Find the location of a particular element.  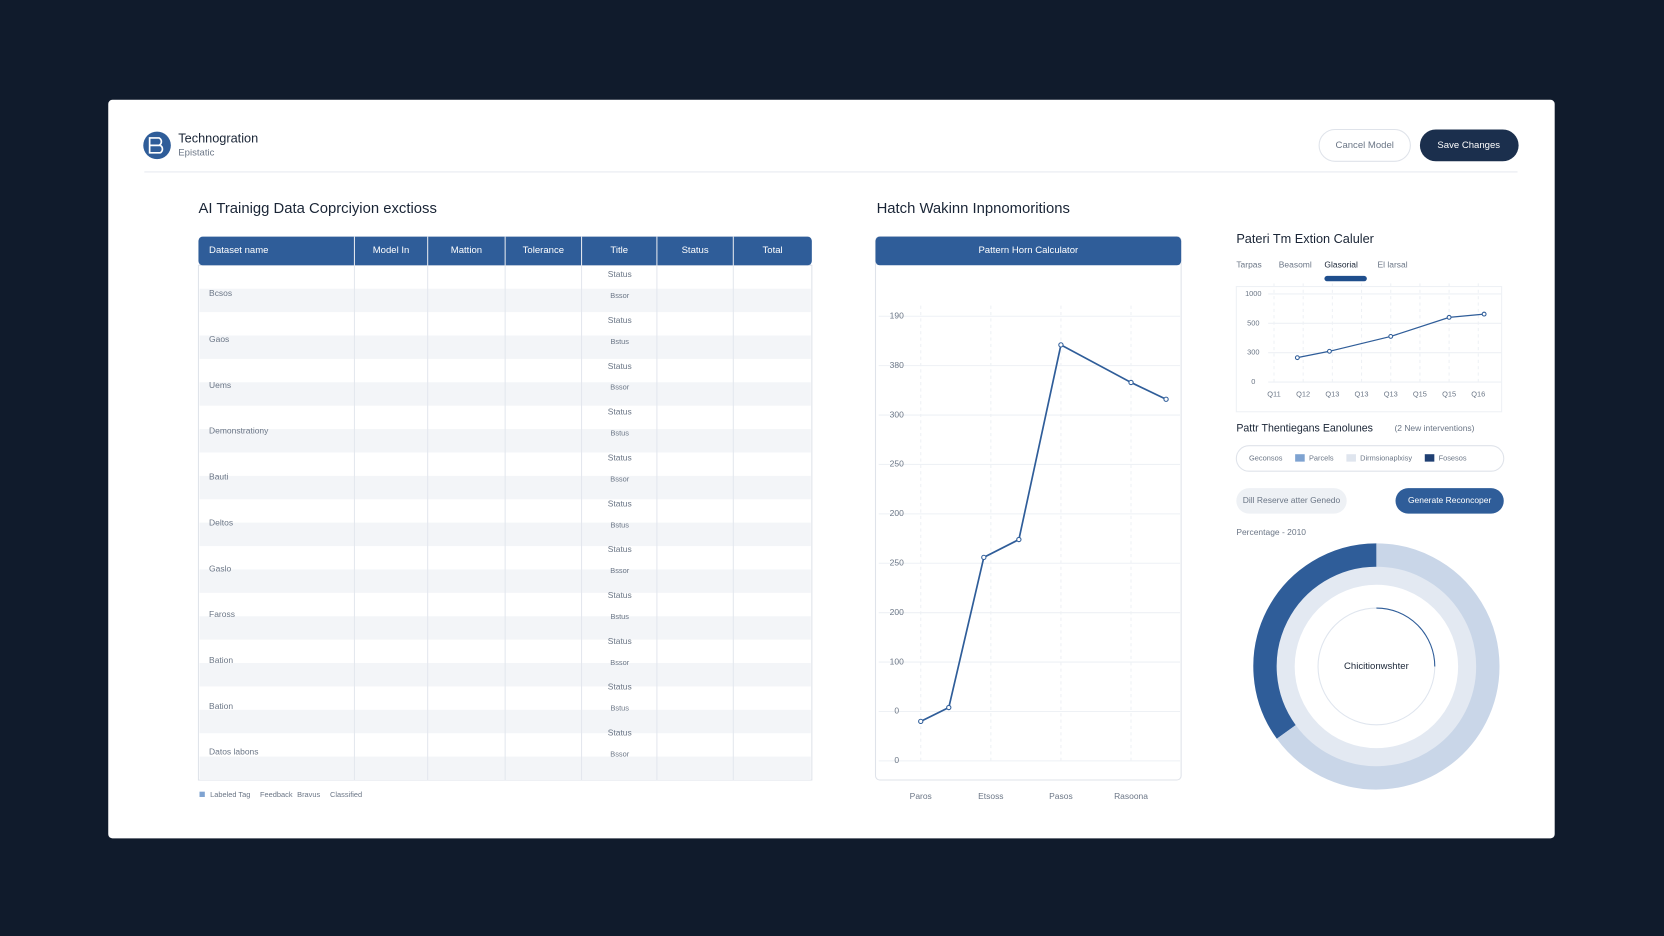

donut-title: Percentage - 2010 is located at coordinates (1271, 532).